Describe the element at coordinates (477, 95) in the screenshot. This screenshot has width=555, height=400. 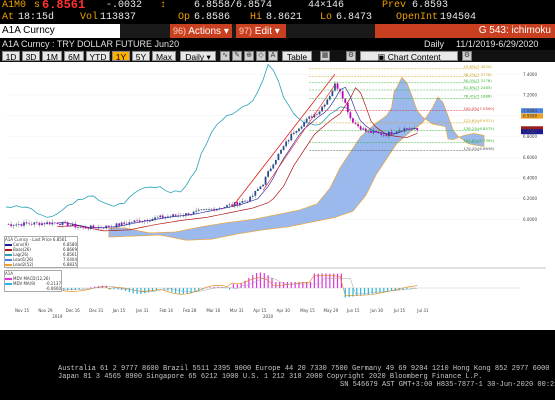
I see `fib-level-label: 76.4%(7.1686)` at that location.